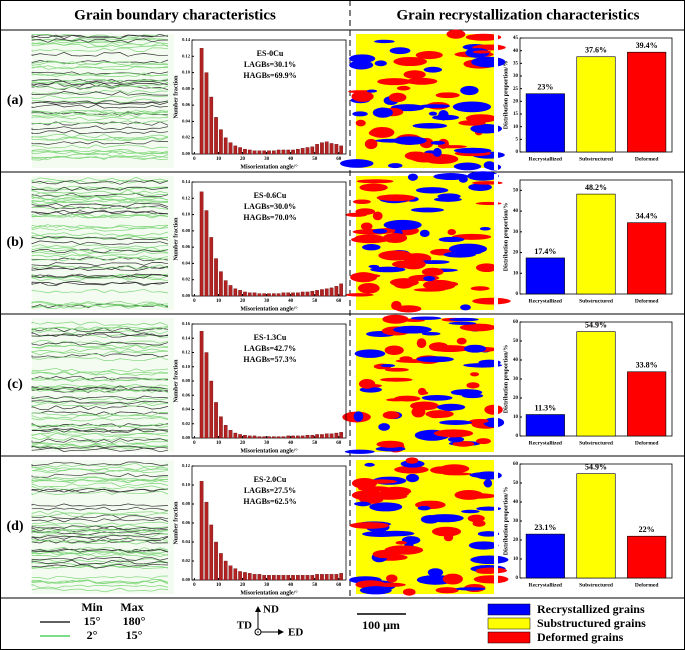 This screenshot has width=685, height=650. I want to click on grain-map-clip, so click(496, 101).